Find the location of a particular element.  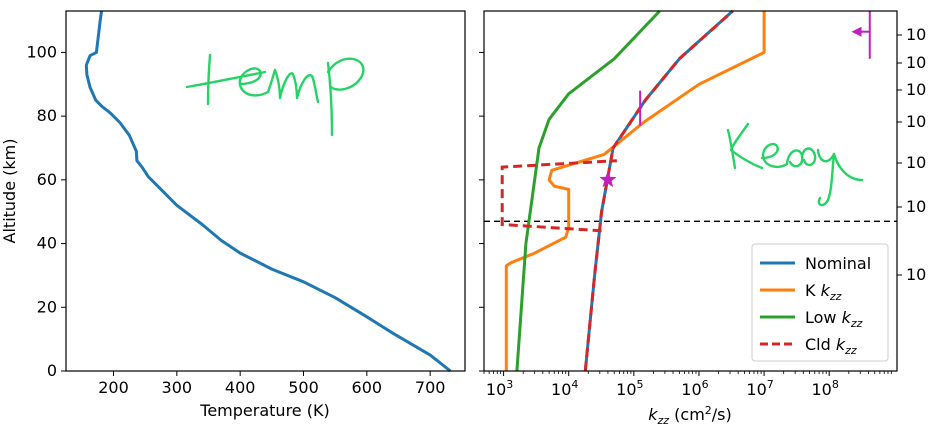

x-tick-label: 300 is located at coordinates (177, 387).